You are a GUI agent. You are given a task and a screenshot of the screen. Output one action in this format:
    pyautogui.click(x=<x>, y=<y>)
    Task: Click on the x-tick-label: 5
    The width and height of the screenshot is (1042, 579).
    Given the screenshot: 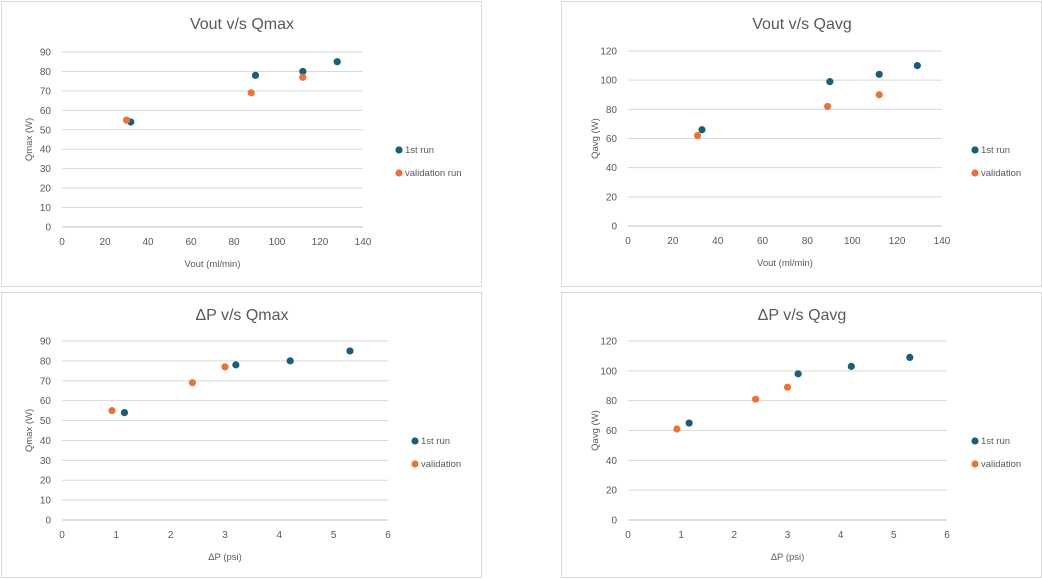 What is the action you would take?
    pyautogui.click(x=894, y=535)
    